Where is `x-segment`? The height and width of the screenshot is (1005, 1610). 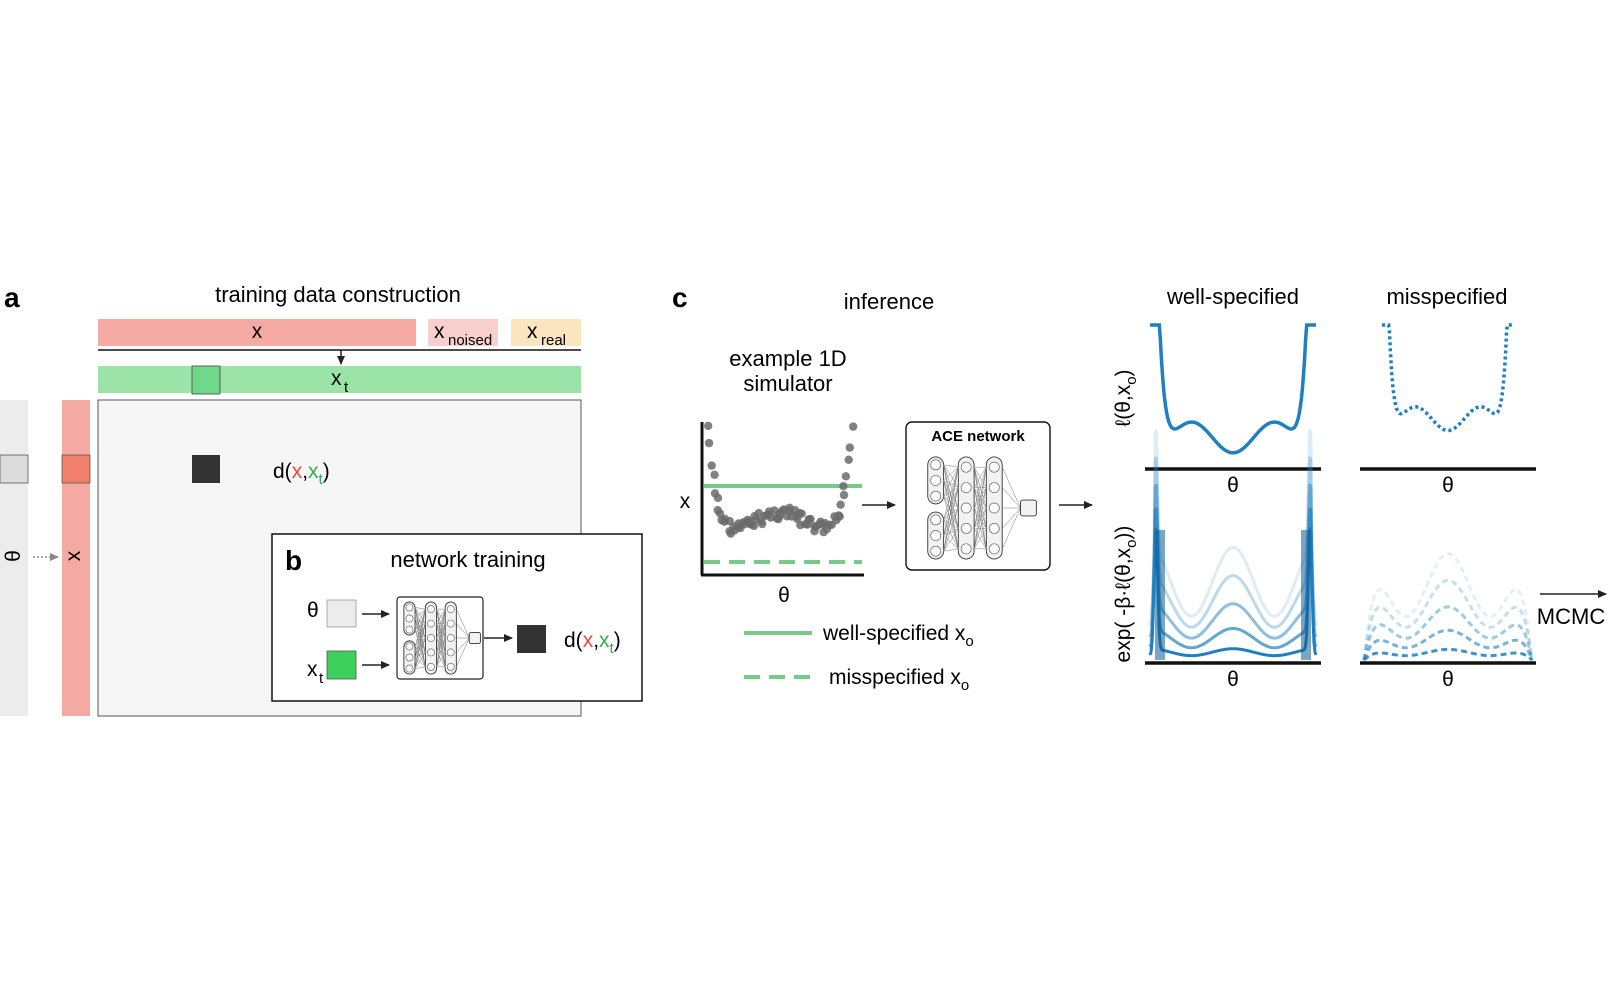
x-segment is located at coordinates (257, 332).